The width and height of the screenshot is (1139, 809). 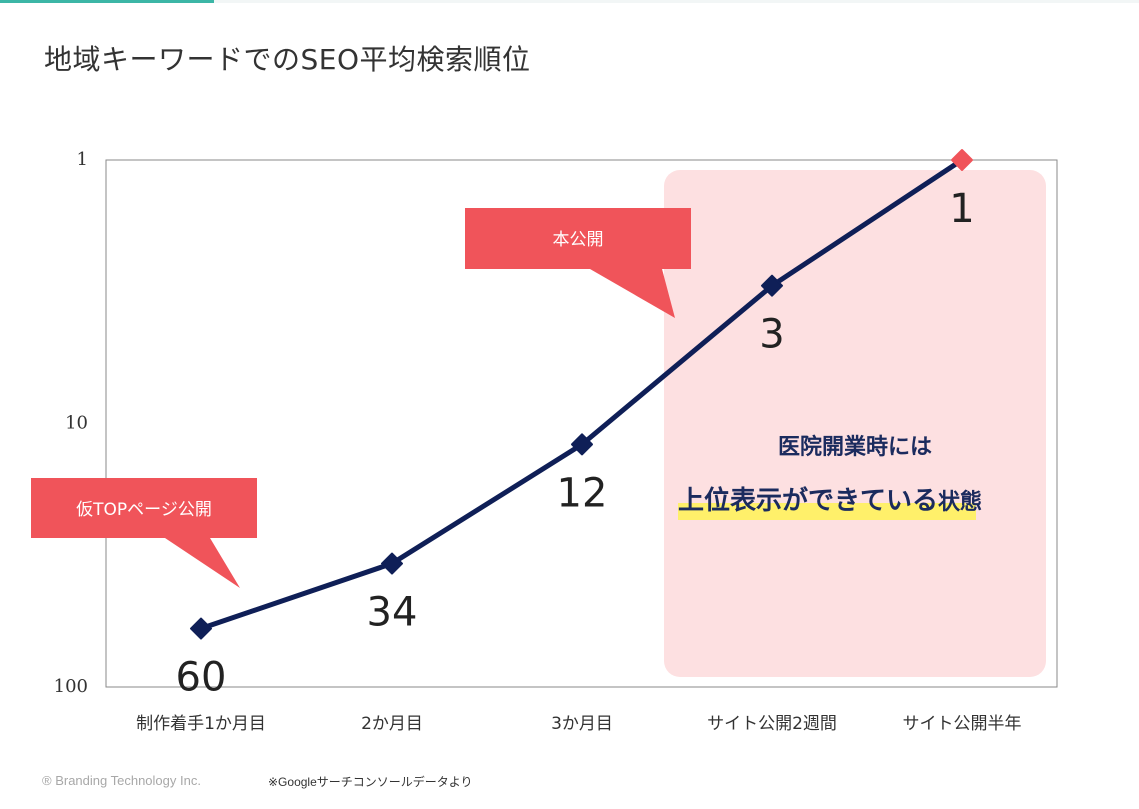 What do you see at coordinates (771, 335) in the screenshot?
I see `data-label: 3` at bounding box center [771, 335].